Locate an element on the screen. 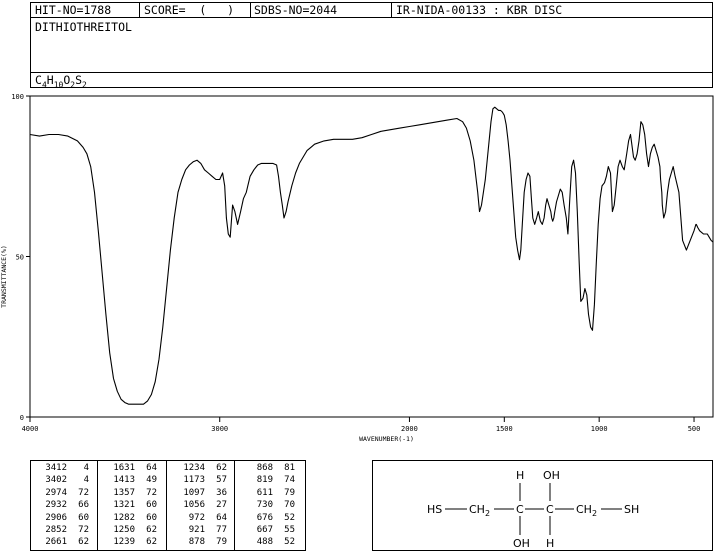  x-tick-label: 2000 is located at coordinates (409, 429).